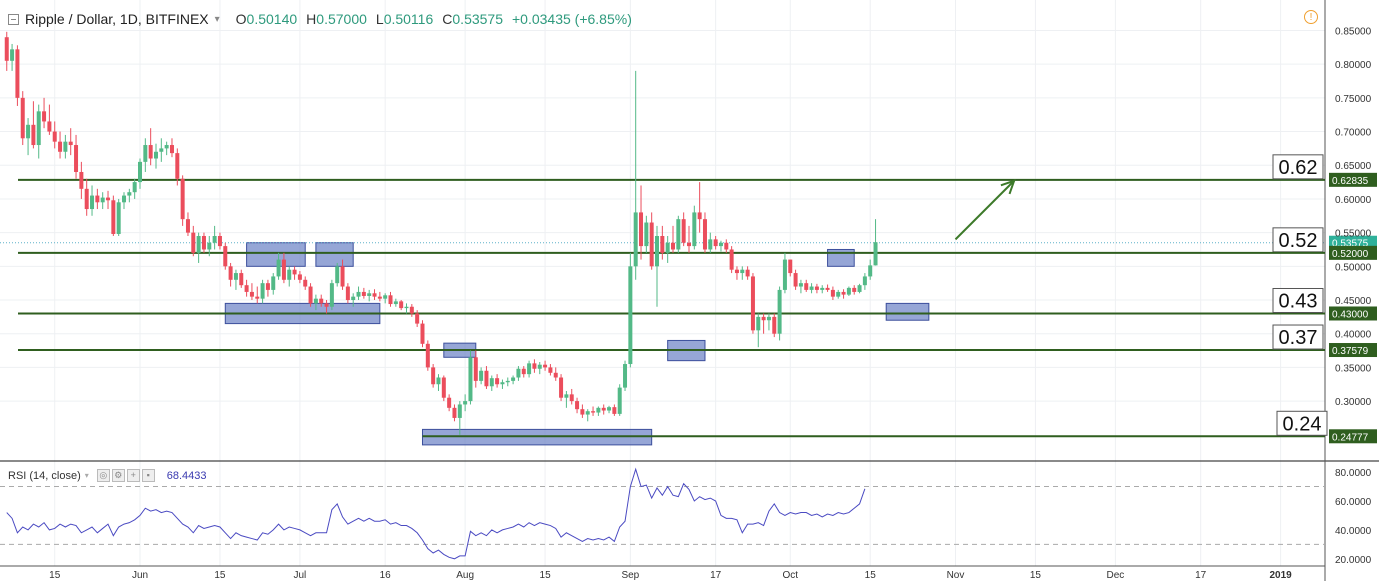 The image size is (1379, 581). What do you see at coordinates (241, 19) in the screenshot?
I see `open-label: O` at bounding box center [241, 19].